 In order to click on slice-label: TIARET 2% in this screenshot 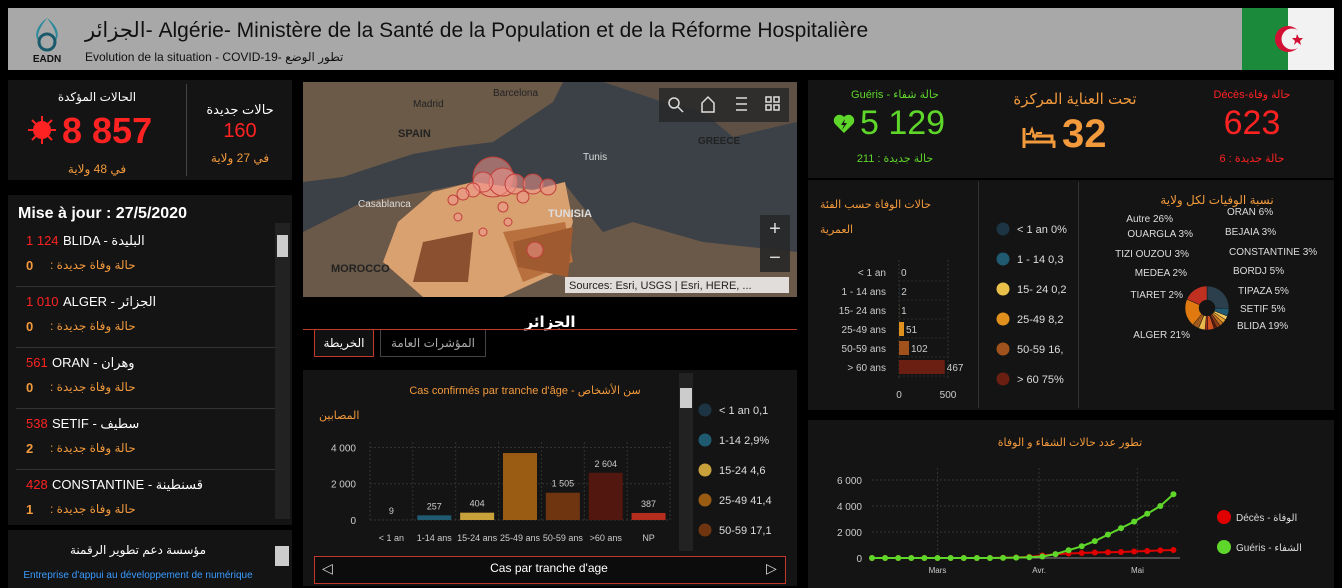, I will do `click(1156, 295)`.